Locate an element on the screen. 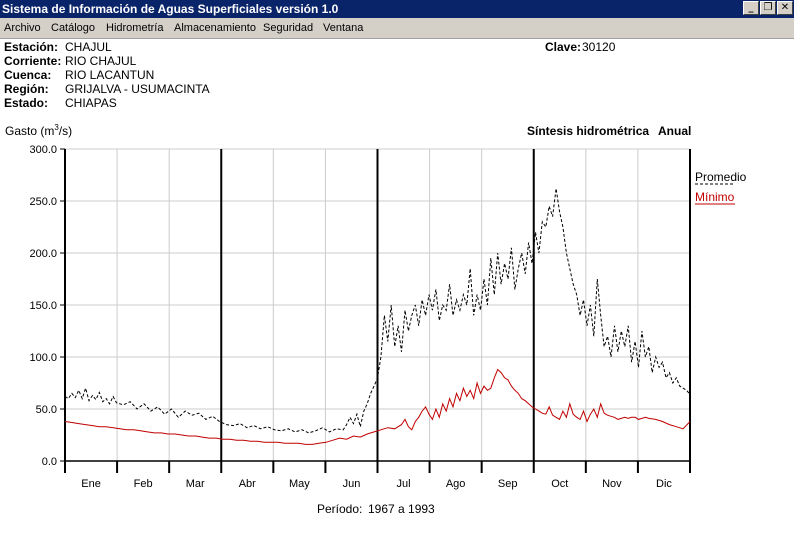  y-tick-label: 50.0 is located at coordinates (46, 410).